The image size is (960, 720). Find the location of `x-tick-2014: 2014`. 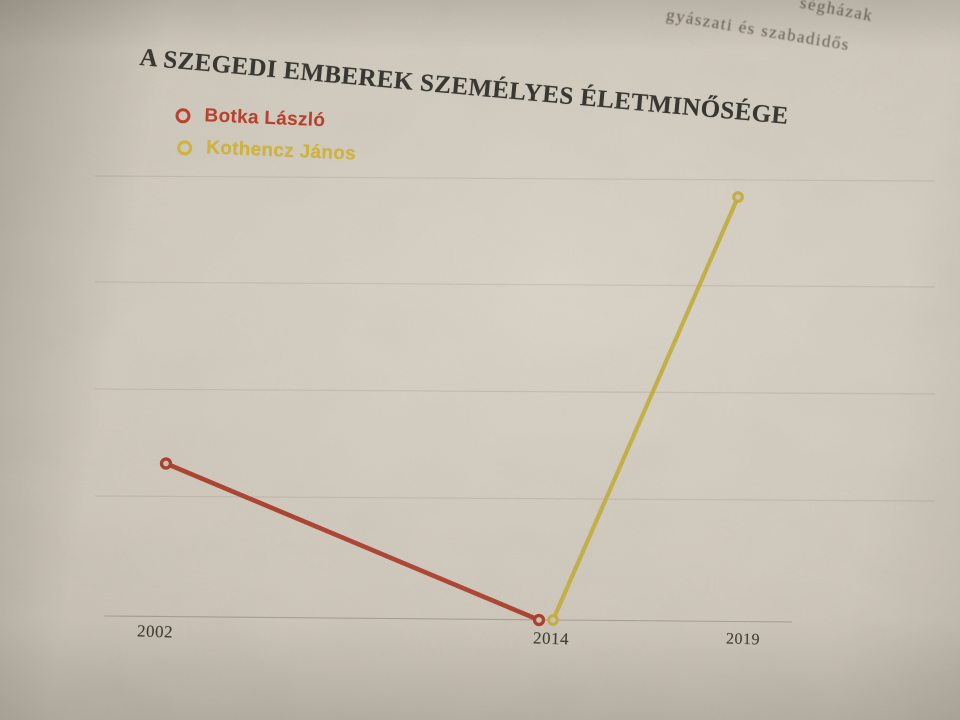

x-tick-2014: 2014 is located at coordinates (551, 638).